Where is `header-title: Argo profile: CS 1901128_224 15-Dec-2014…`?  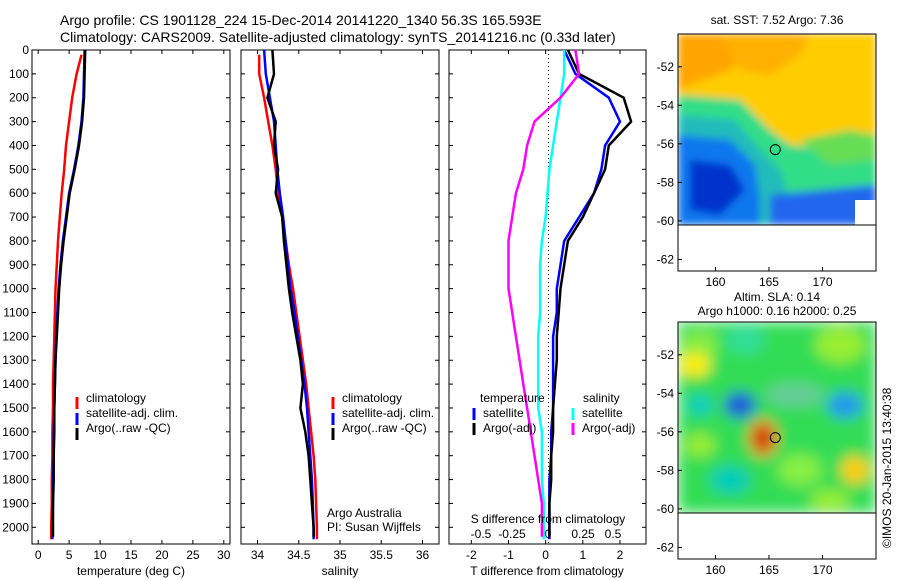
header-title: Argo profile: CS 1901128_224 15-Dec-2014… is located at coordinates (301, 20).